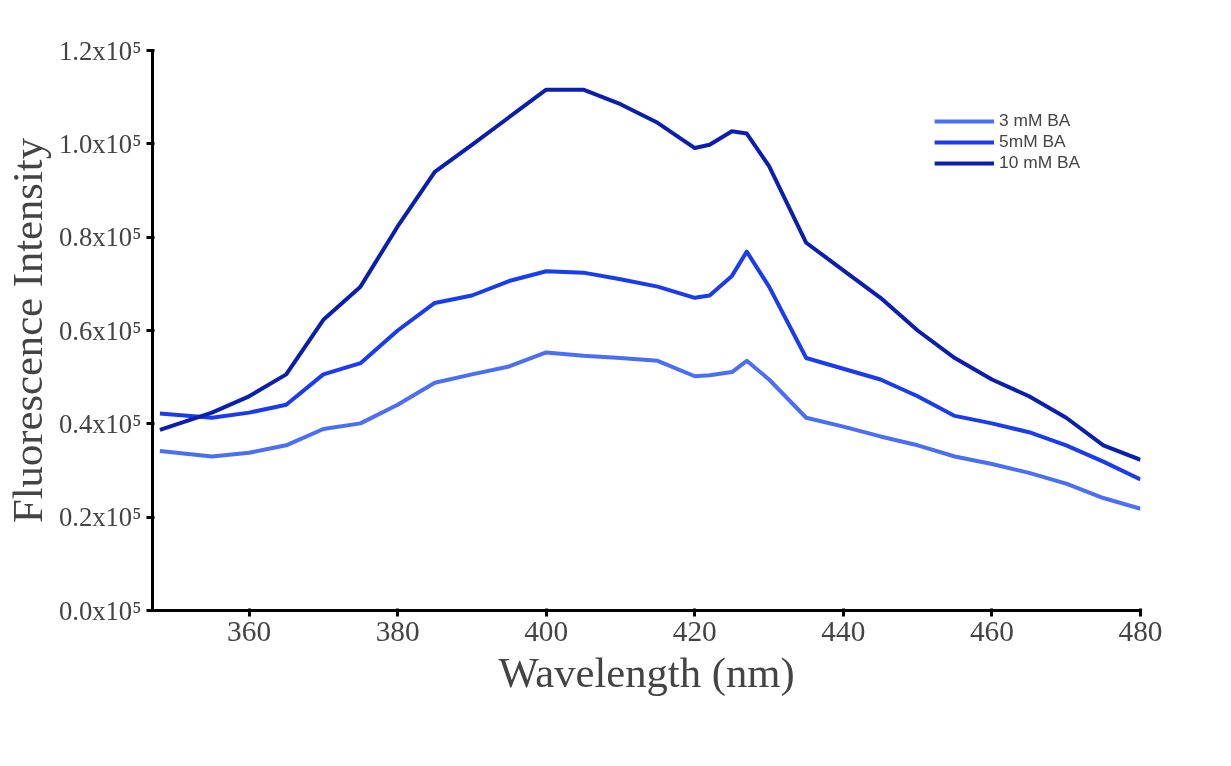 The height and width of the screenshot is (766, 1231). What do you see at coordinates (100, 330) in the screenshot?
I see `y-tick-label: 0.6x10⁵` at bounding box center [100, 330].